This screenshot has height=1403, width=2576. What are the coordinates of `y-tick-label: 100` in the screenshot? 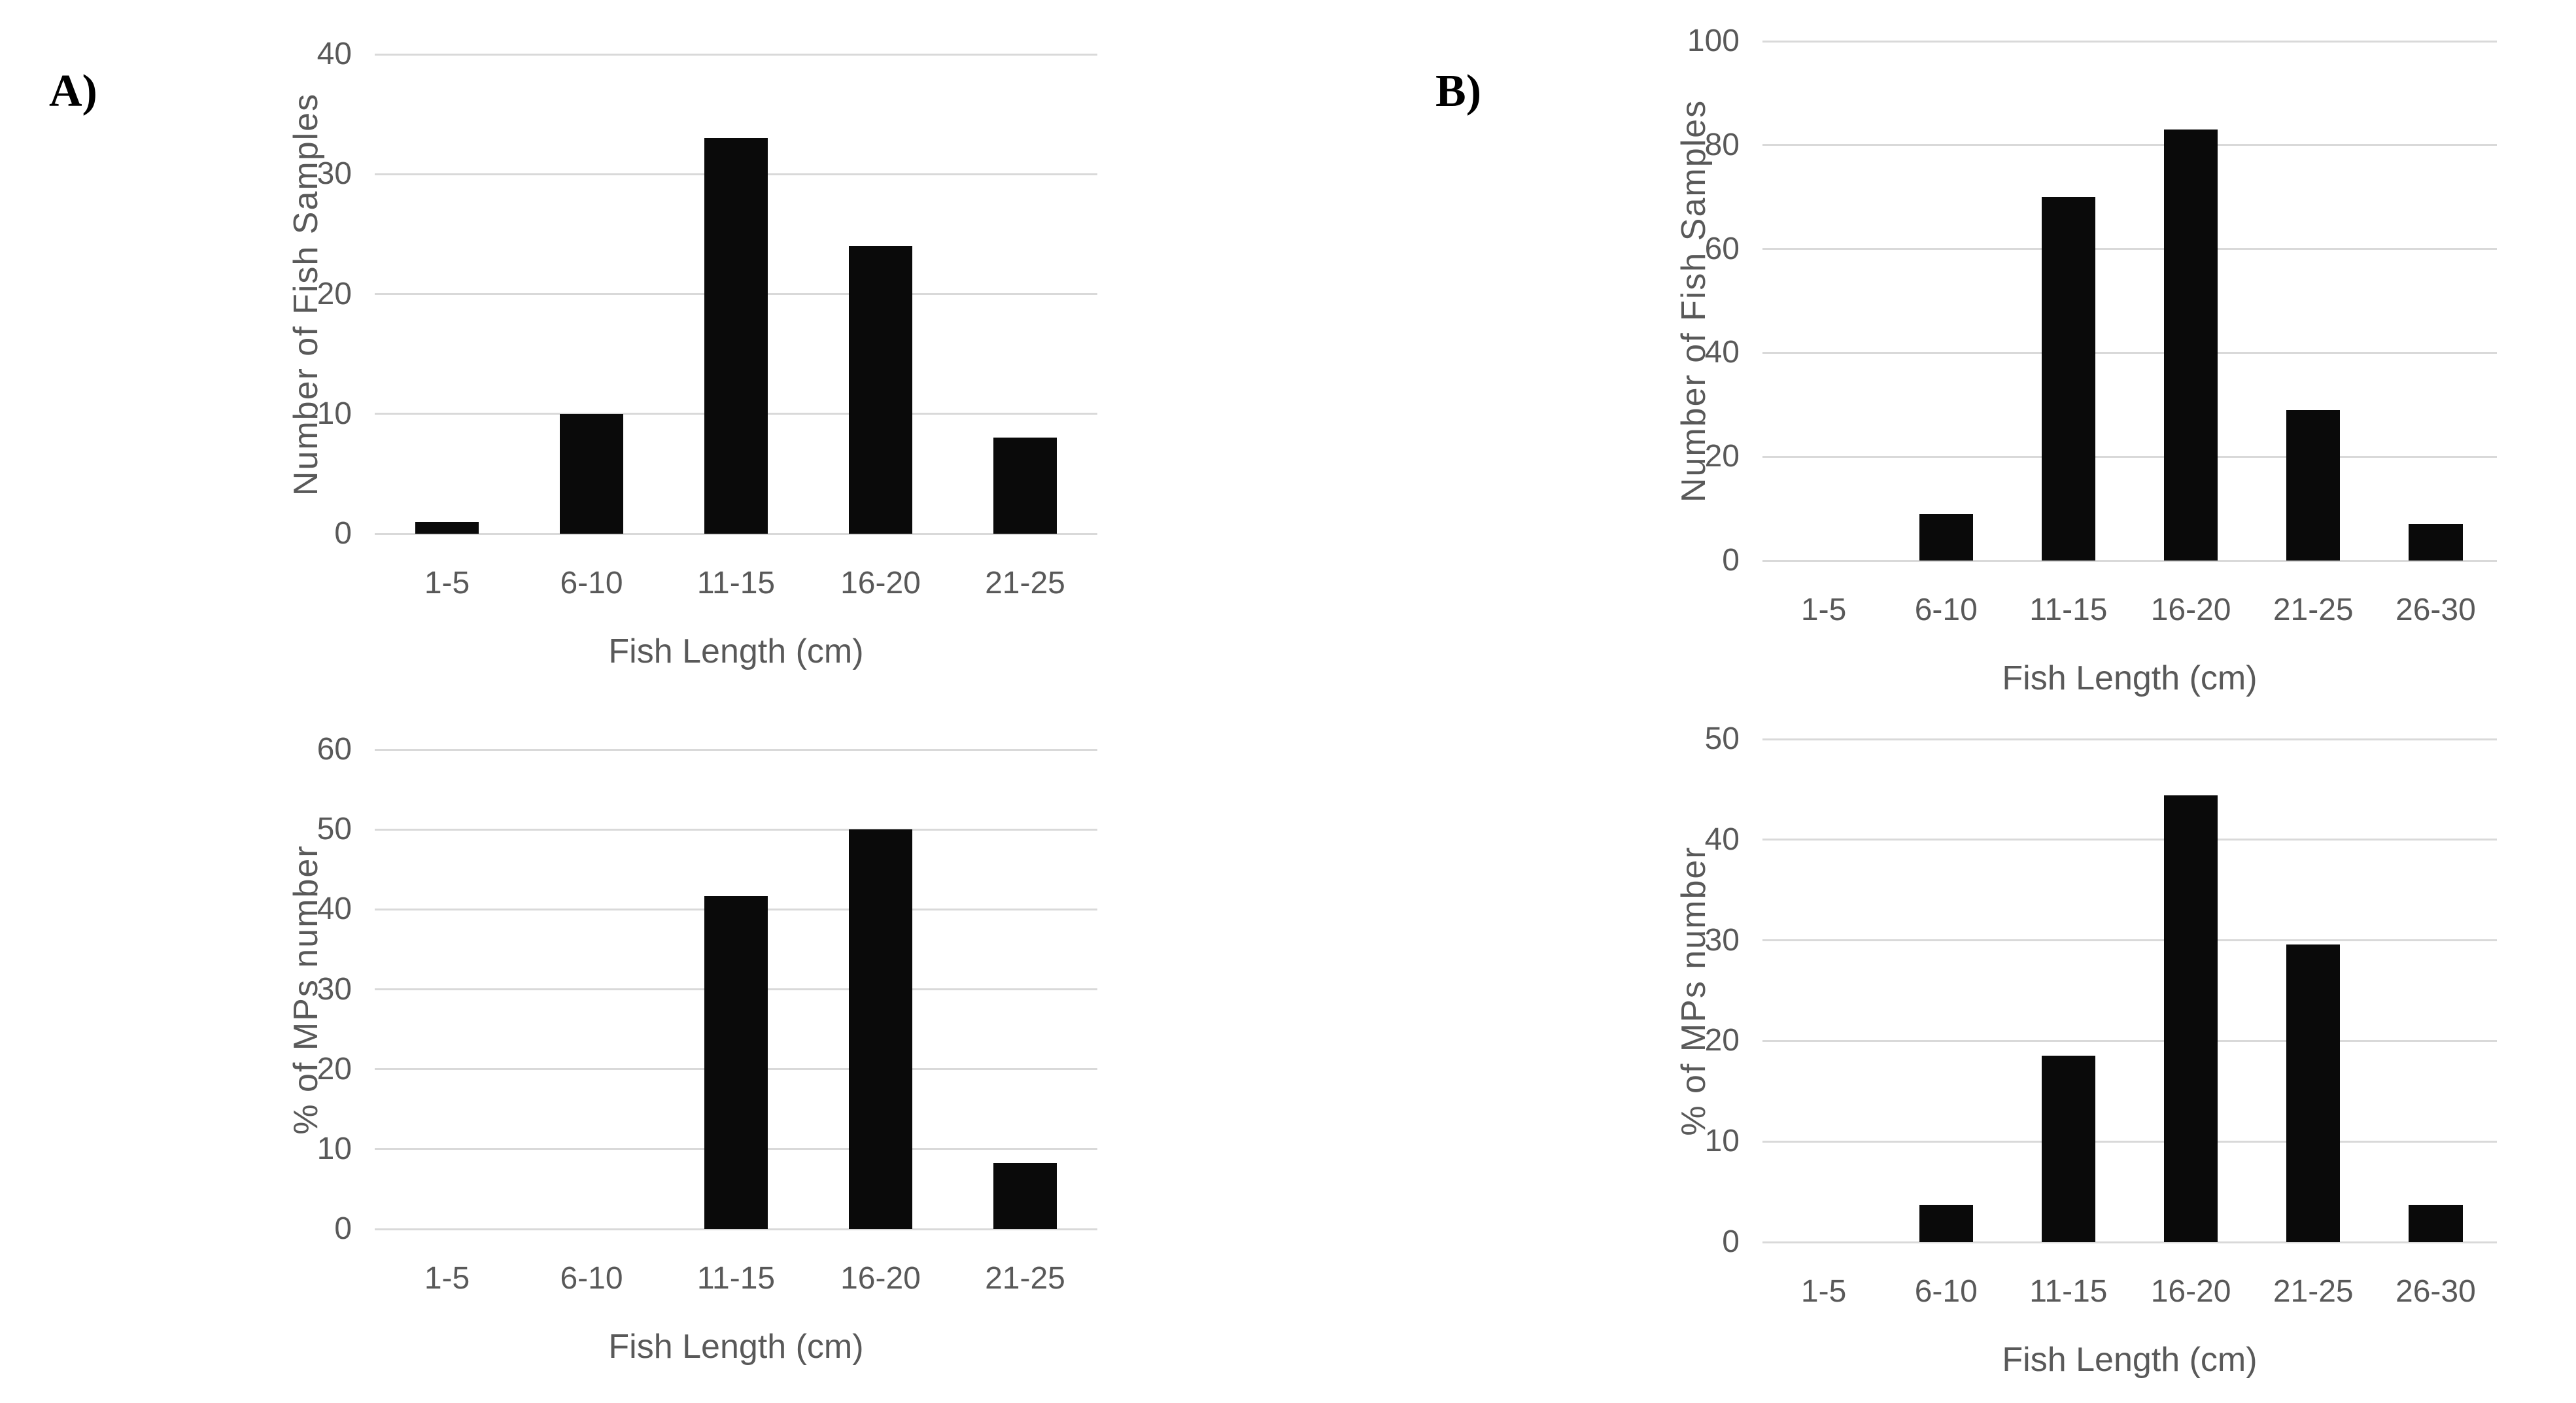 It's located at (1714, 41).